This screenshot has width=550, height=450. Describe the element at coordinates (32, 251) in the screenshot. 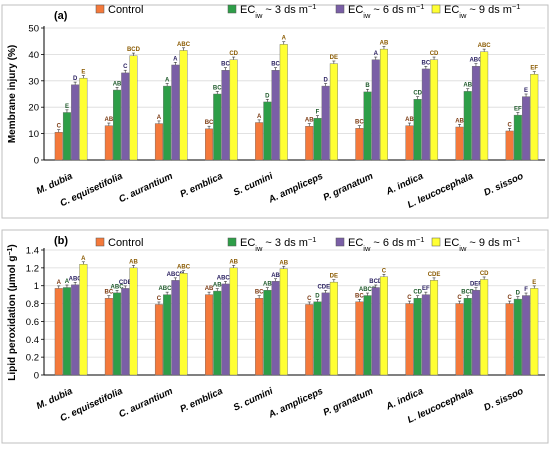

I see `y-tick-label: 1.4` at that location.